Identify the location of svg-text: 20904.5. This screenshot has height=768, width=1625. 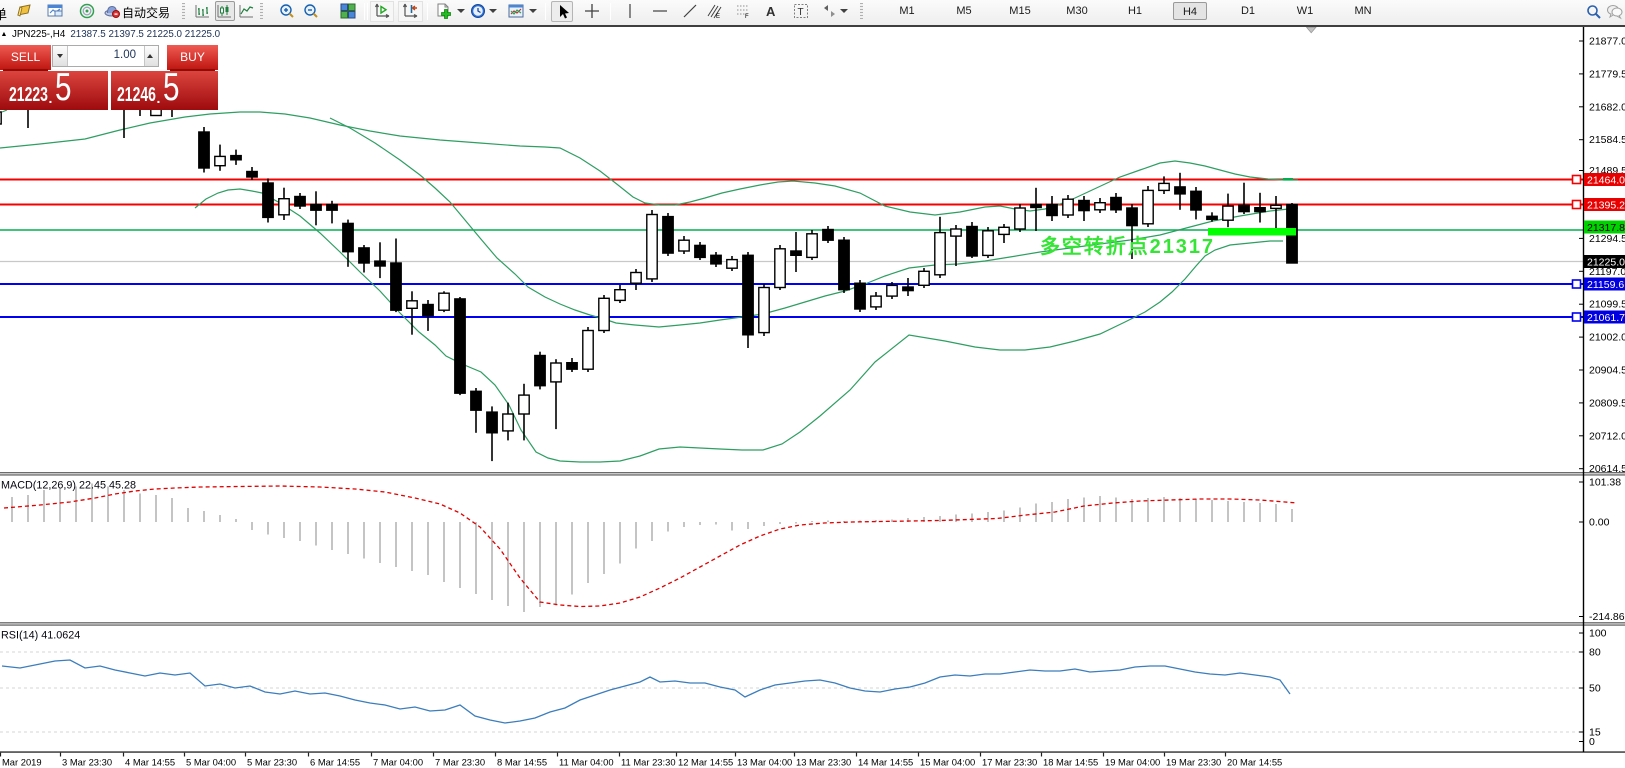
(1607, 371).